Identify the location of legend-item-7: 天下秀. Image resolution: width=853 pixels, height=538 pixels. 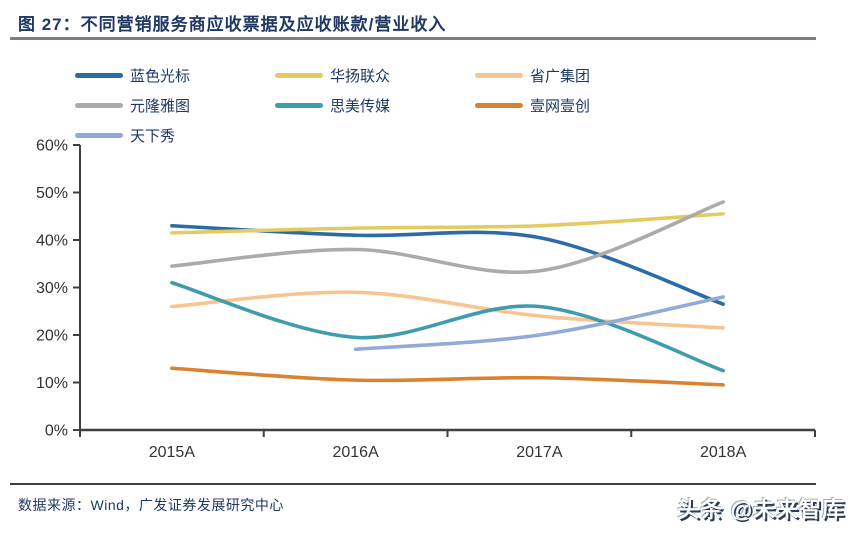
(175, 135).